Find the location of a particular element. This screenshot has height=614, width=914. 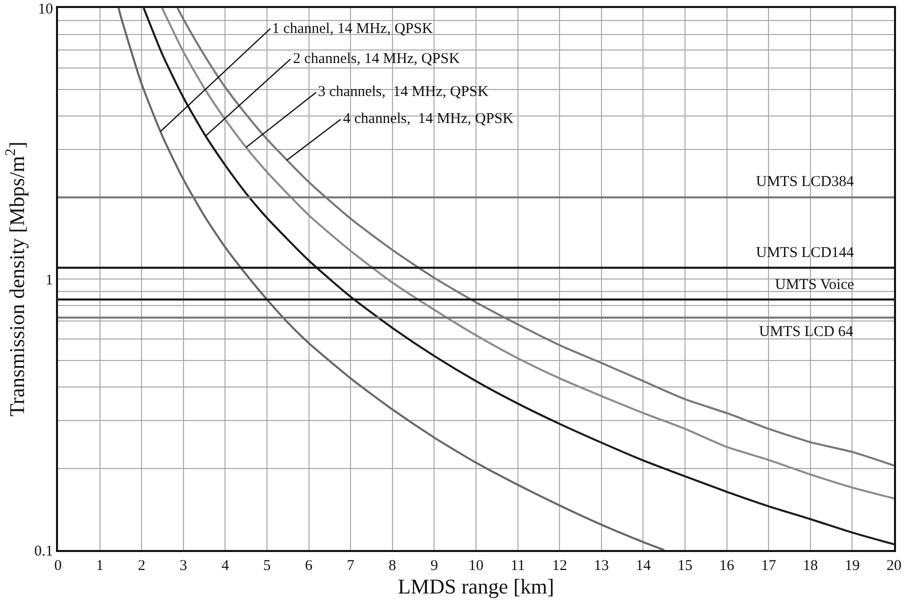

x-tick-label: 7 is located at coordinates (350, 566).